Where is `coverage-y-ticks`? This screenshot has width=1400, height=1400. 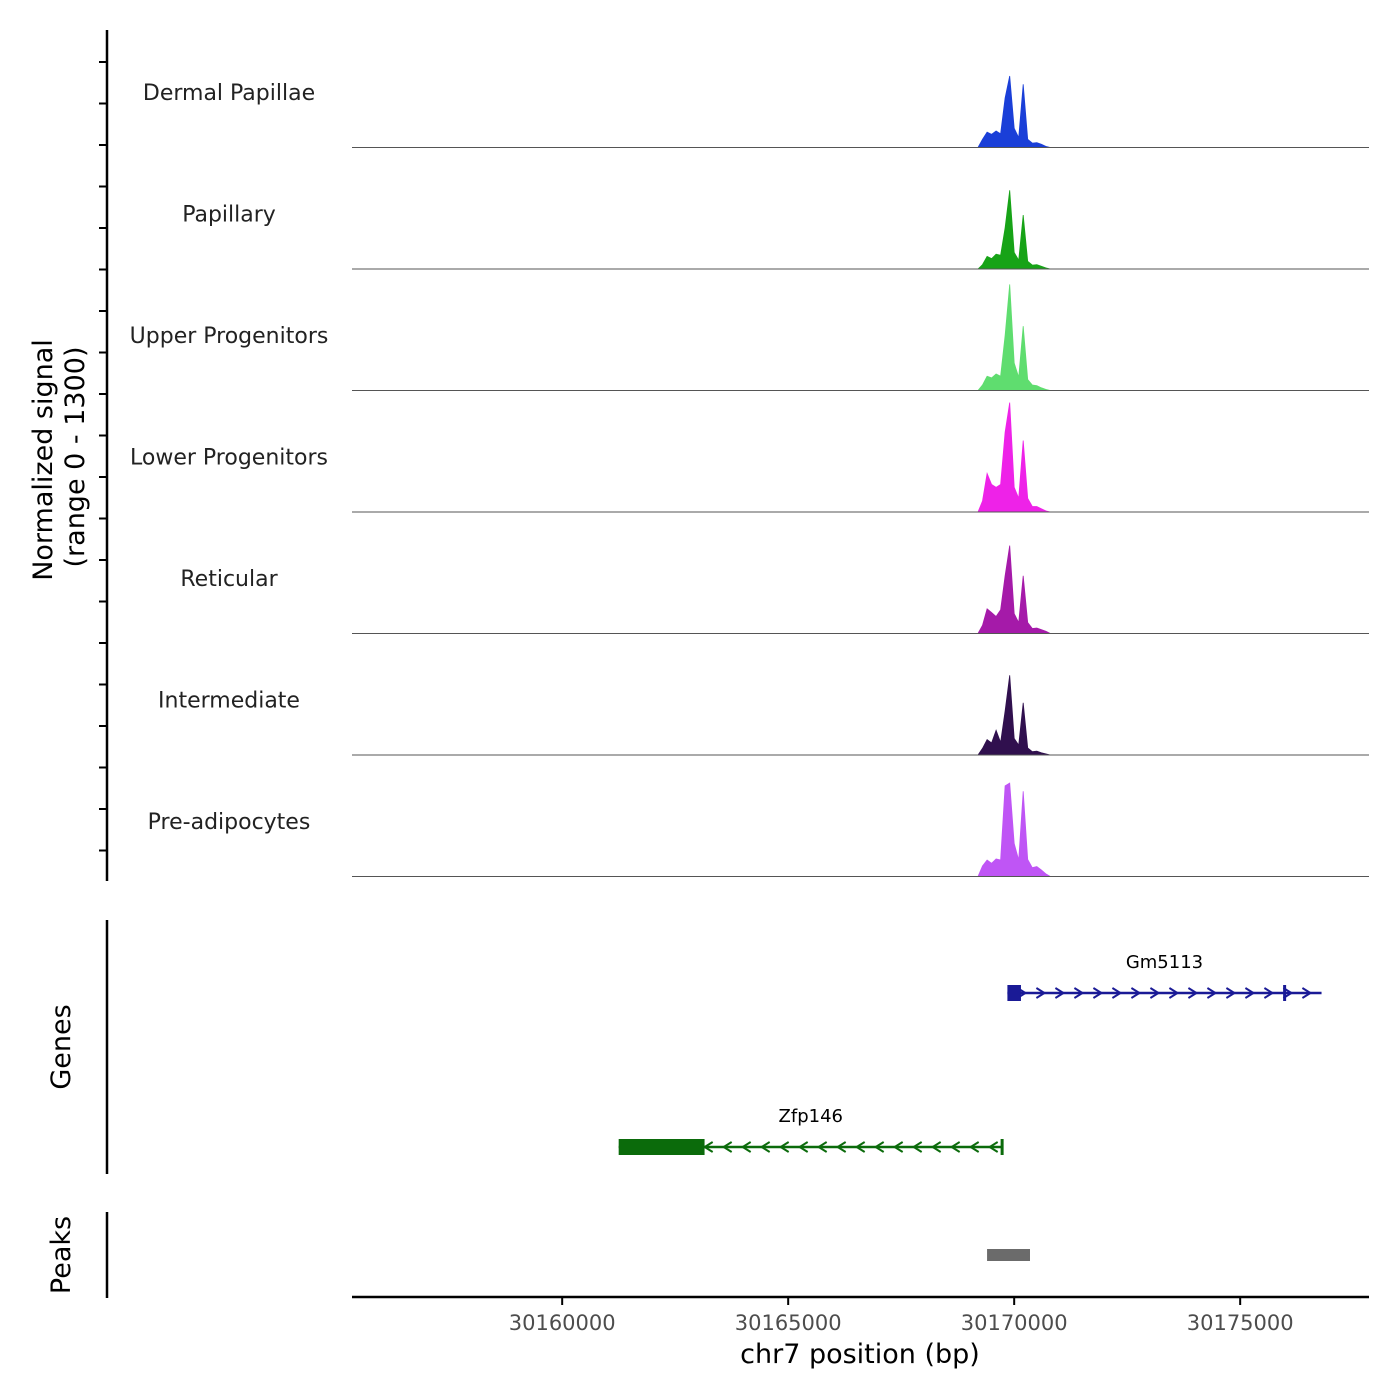
coverage-y-ticks is located at coordinates (103, 456).